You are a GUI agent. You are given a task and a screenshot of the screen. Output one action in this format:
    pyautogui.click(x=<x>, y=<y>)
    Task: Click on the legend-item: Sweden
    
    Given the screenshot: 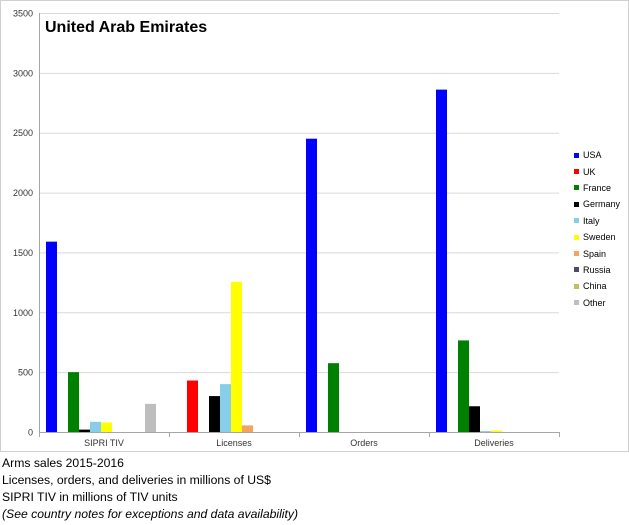 What is the action you would take?
    pyautogui.click(x=597, y=237)
    